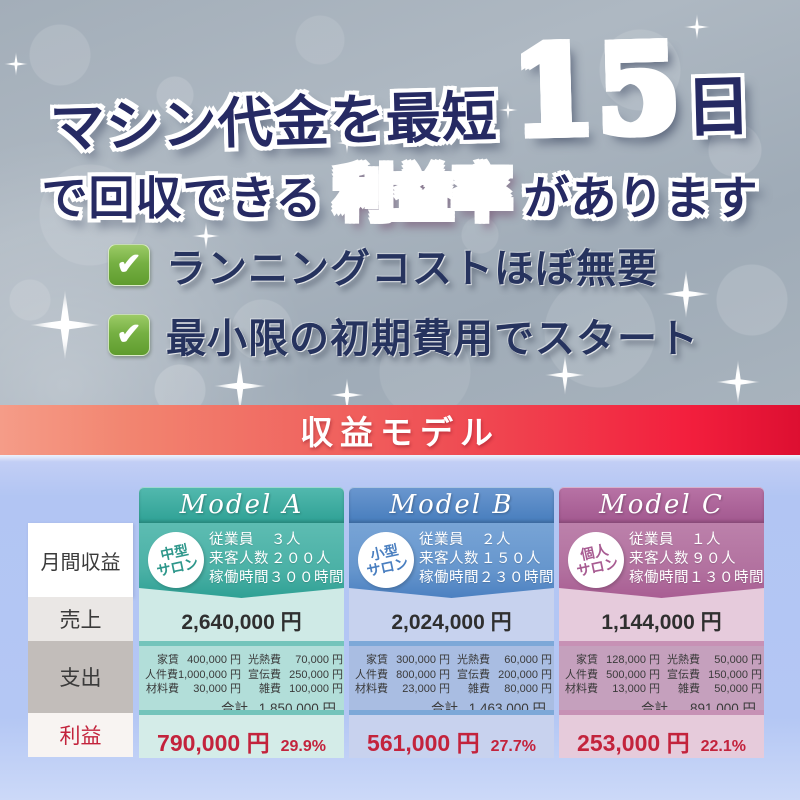  What do you see at coordinates (199, 660) in the screenshot?
I see `expense-line: 家賃 400,000 円` at bounding box center [199, 660].